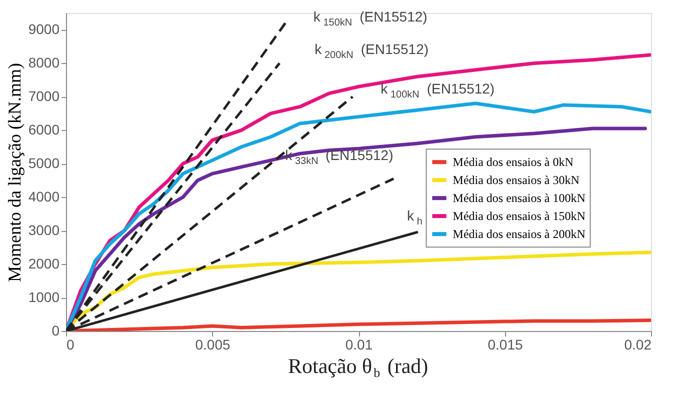  I want to click on x-tick-label: 0.01, so click(359, 344).